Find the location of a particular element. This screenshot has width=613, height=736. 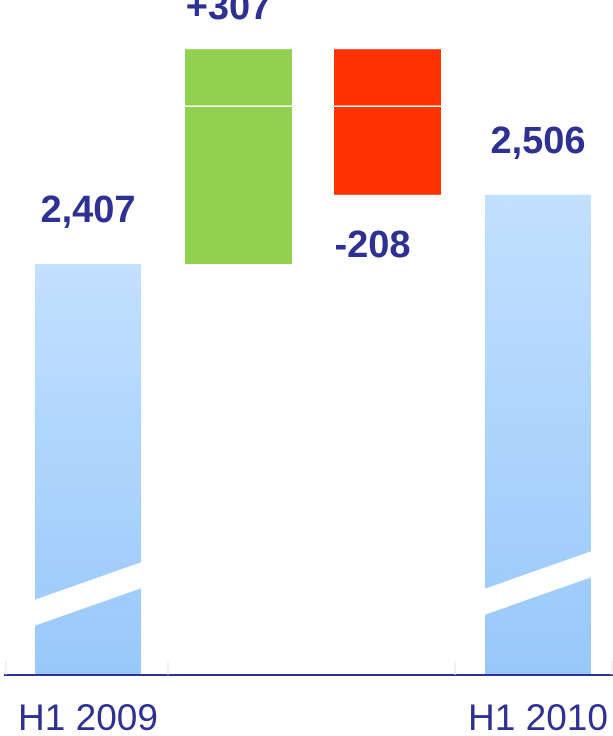

bar-increase is located at coordinates (238, 157).